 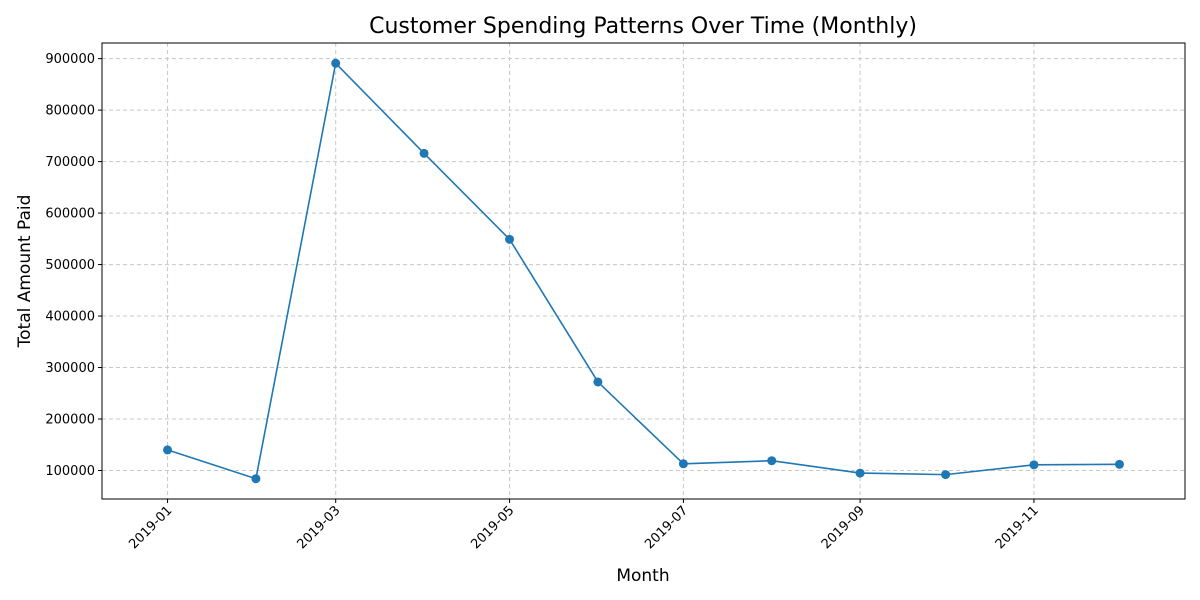 What do you see at coordinates (25, 272) in the screenshot?
I see `y-axis-label: Total Amount Paid` at bounding box center [25, 272].